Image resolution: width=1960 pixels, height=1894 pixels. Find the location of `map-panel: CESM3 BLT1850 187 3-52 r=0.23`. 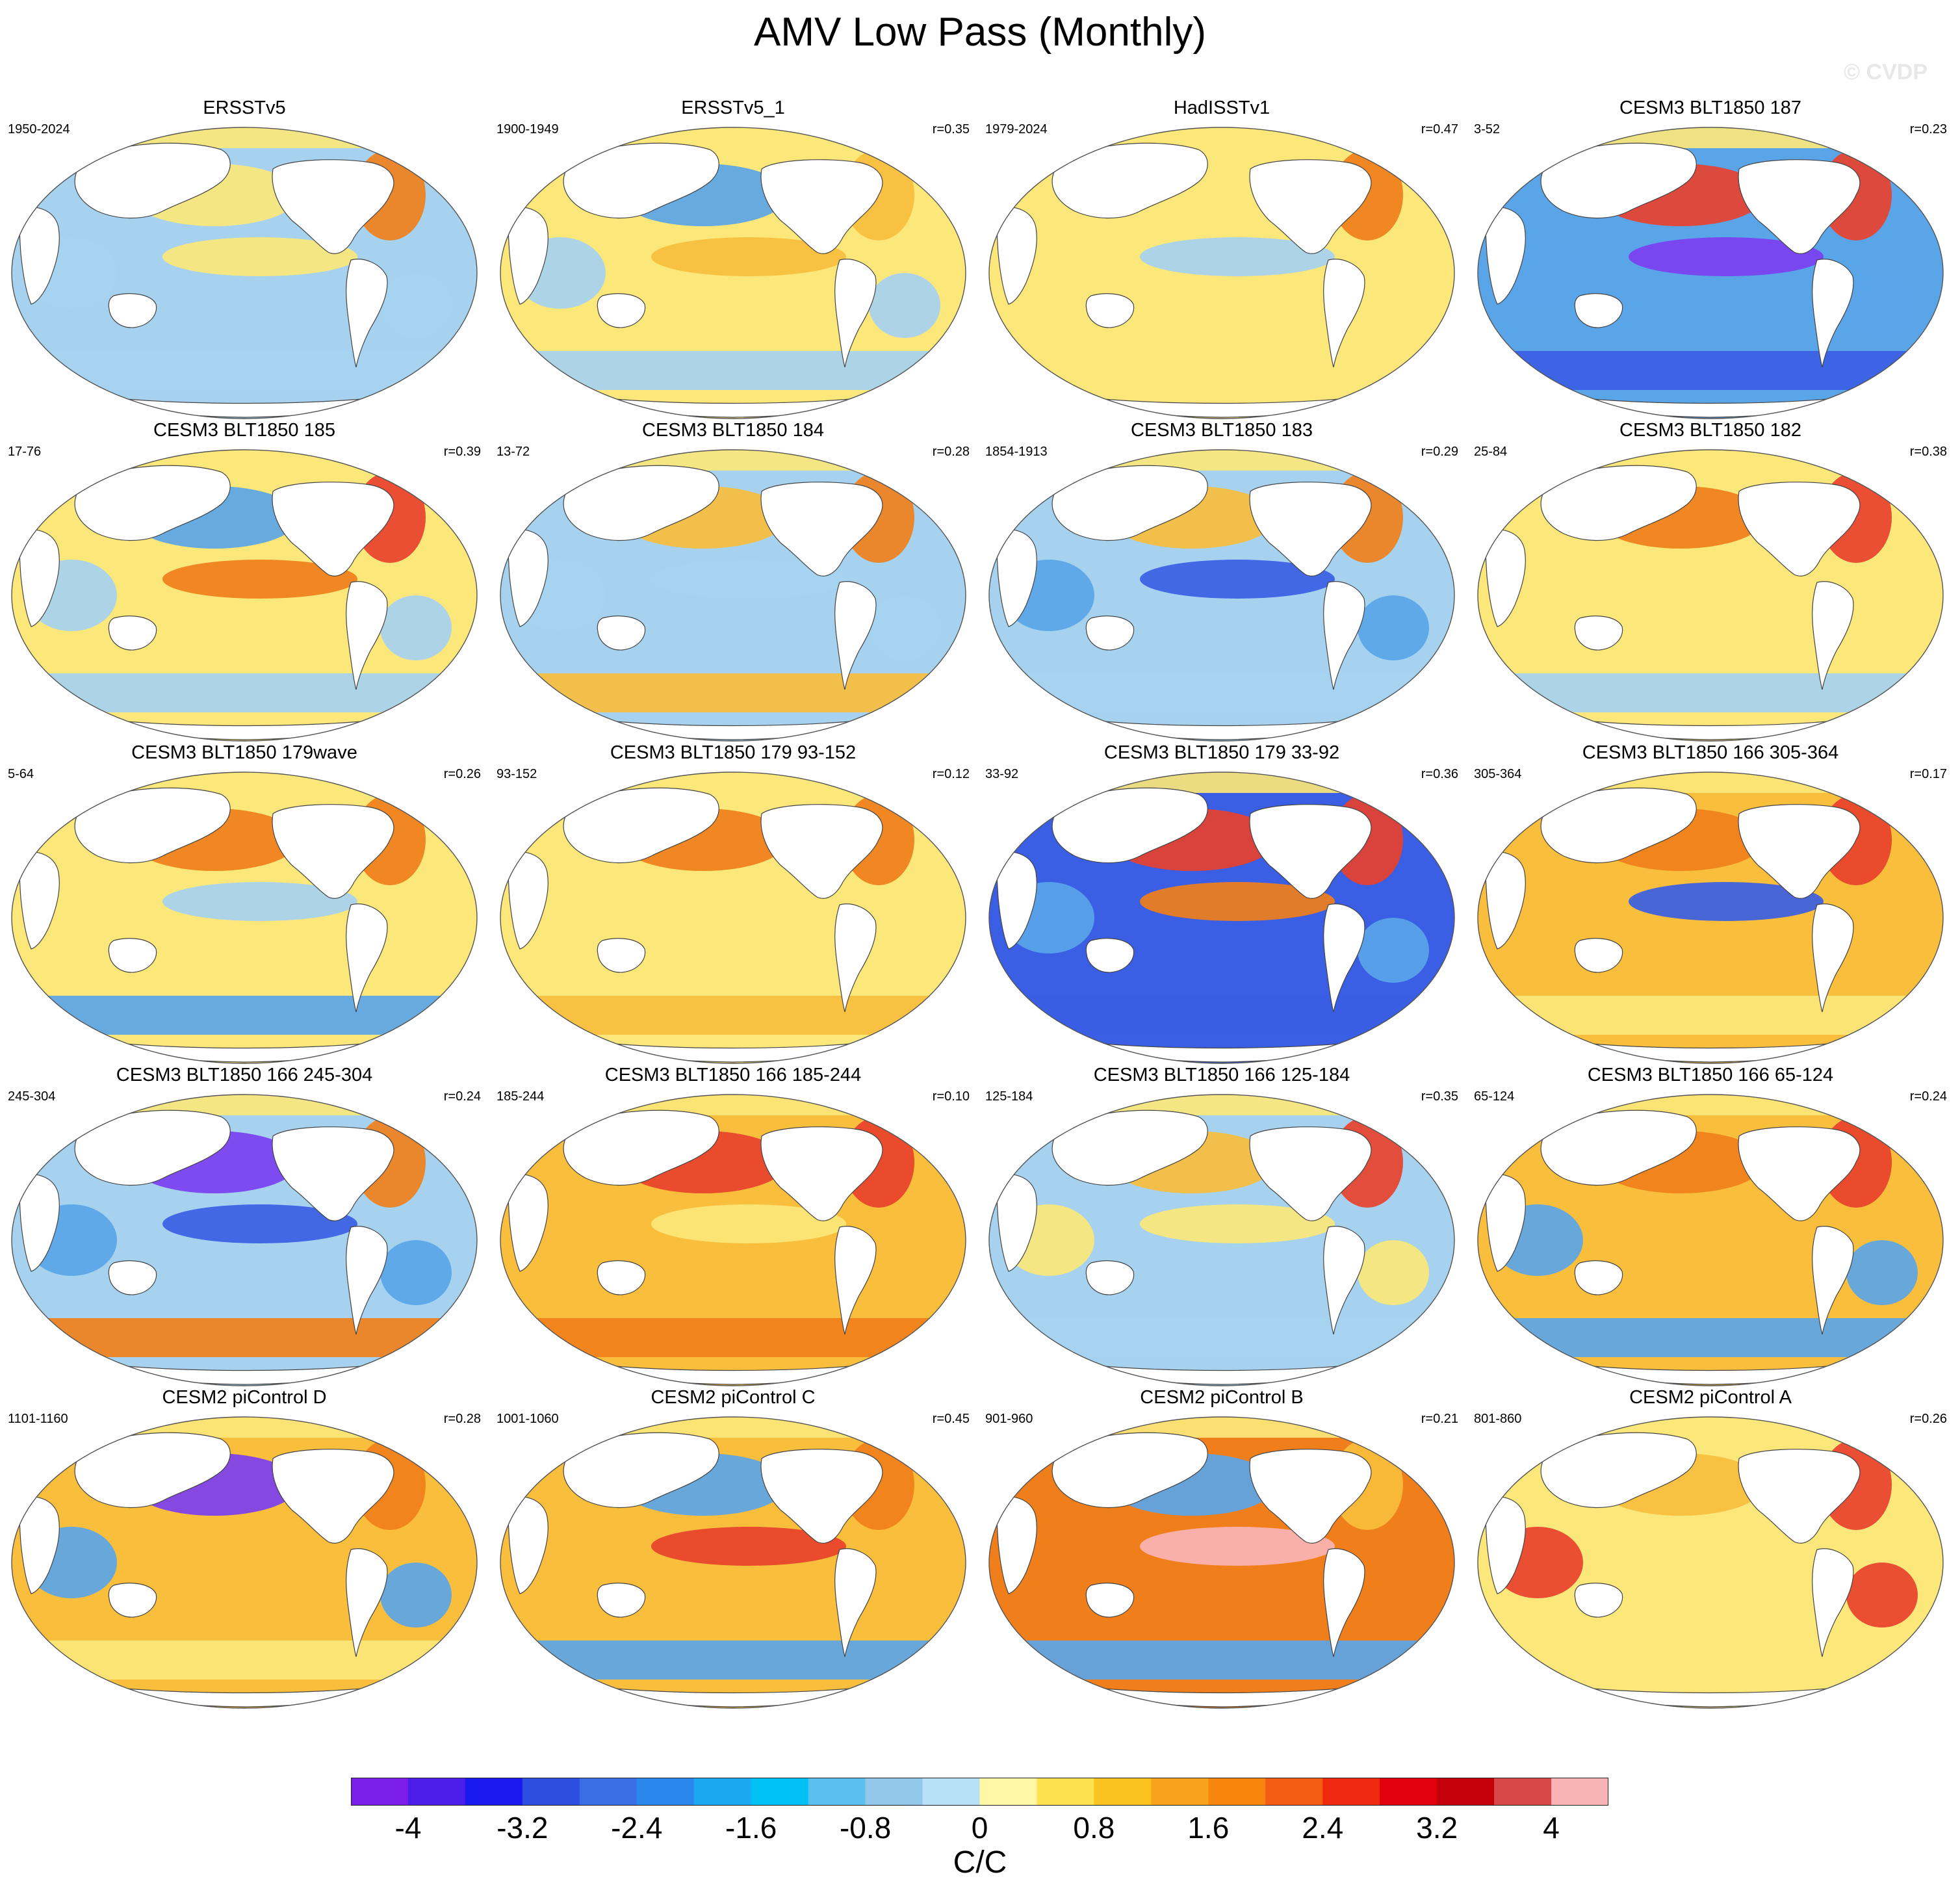

map-panel: CESM3 BLT1850 187 3-52 r=0.23 is located at coordinates (1710, 259).